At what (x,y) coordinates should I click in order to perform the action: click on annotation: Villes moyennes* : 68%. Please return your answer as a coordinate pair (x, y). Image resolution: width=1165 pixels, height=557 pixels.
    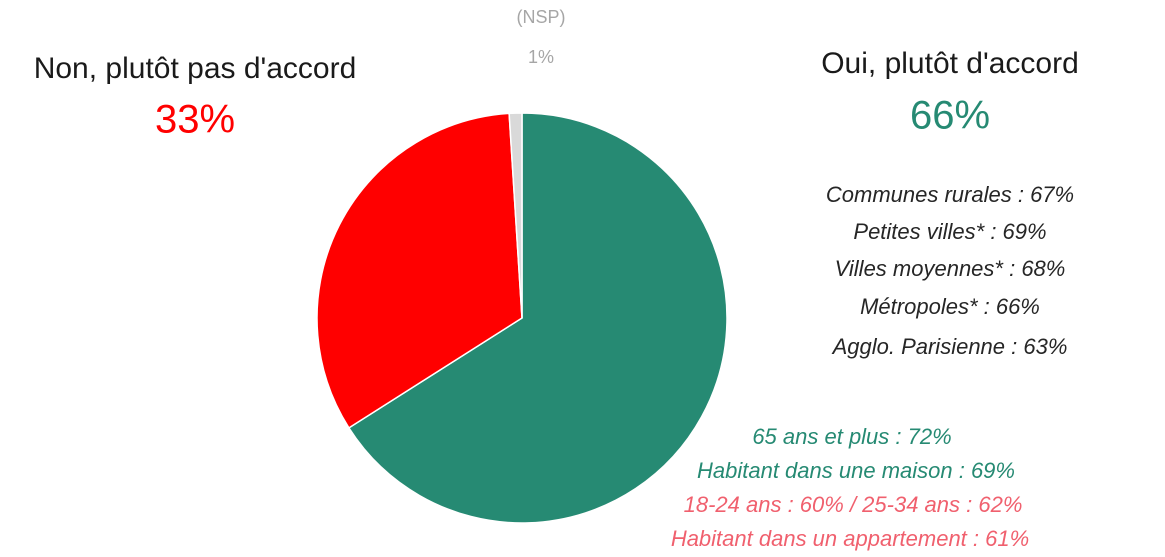
    Looking at the image, I should click on (950, 268).